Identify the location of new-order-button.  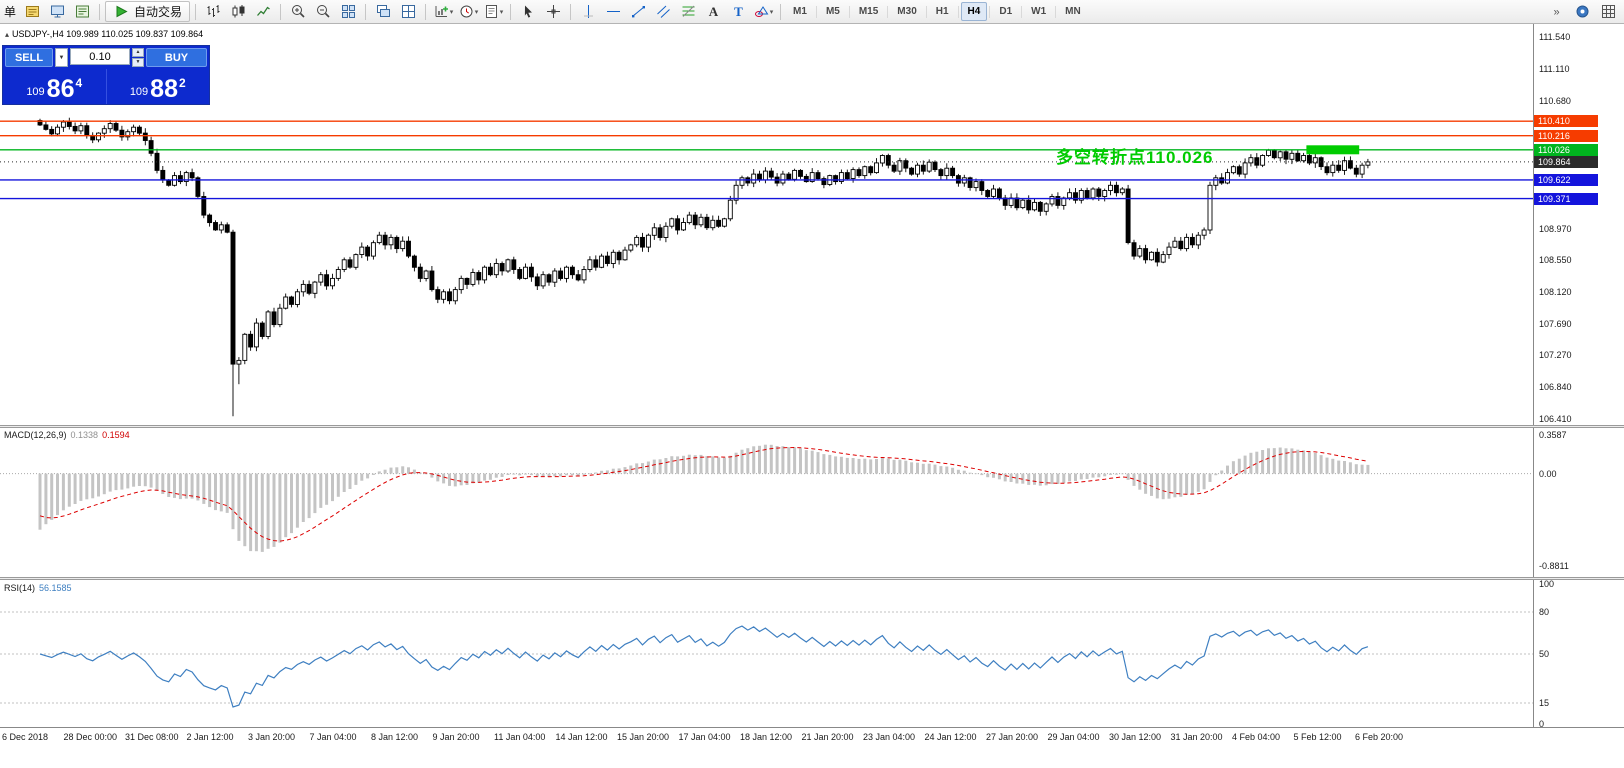
(32, 11).